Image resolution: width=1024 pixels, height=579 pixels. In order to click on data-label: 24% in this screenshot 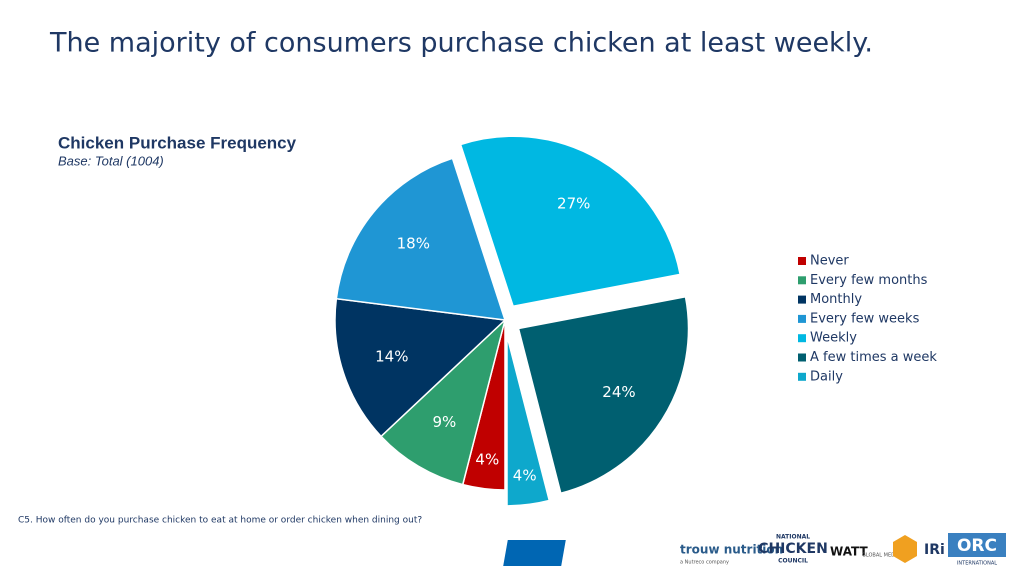, I will do `click(618, 392)`.